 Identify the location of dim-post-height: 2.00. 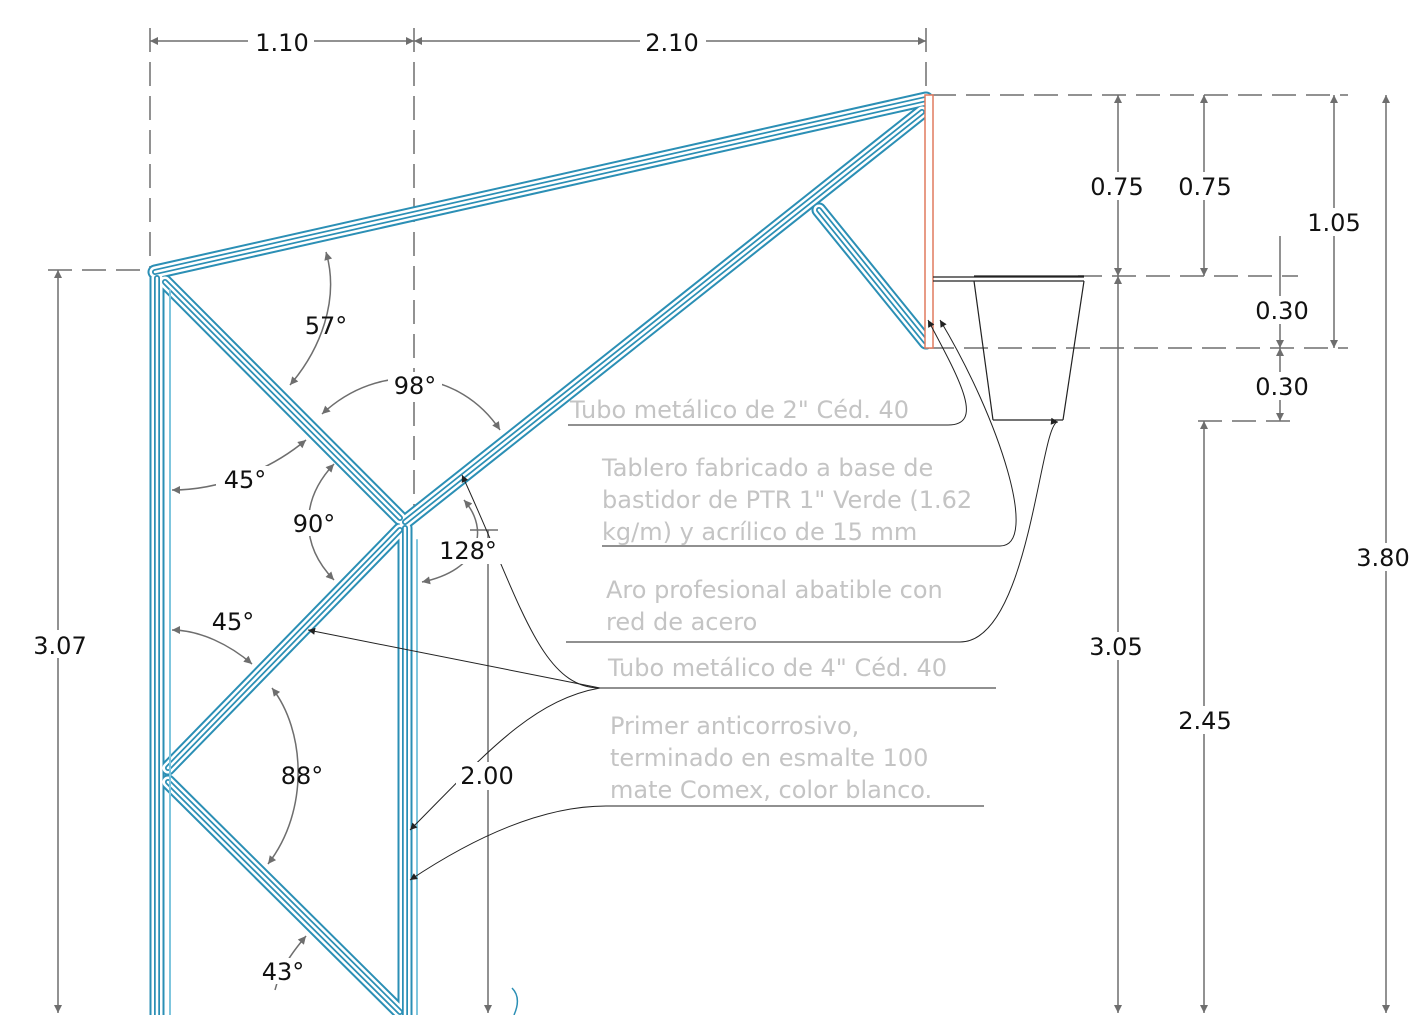
(486, 776).